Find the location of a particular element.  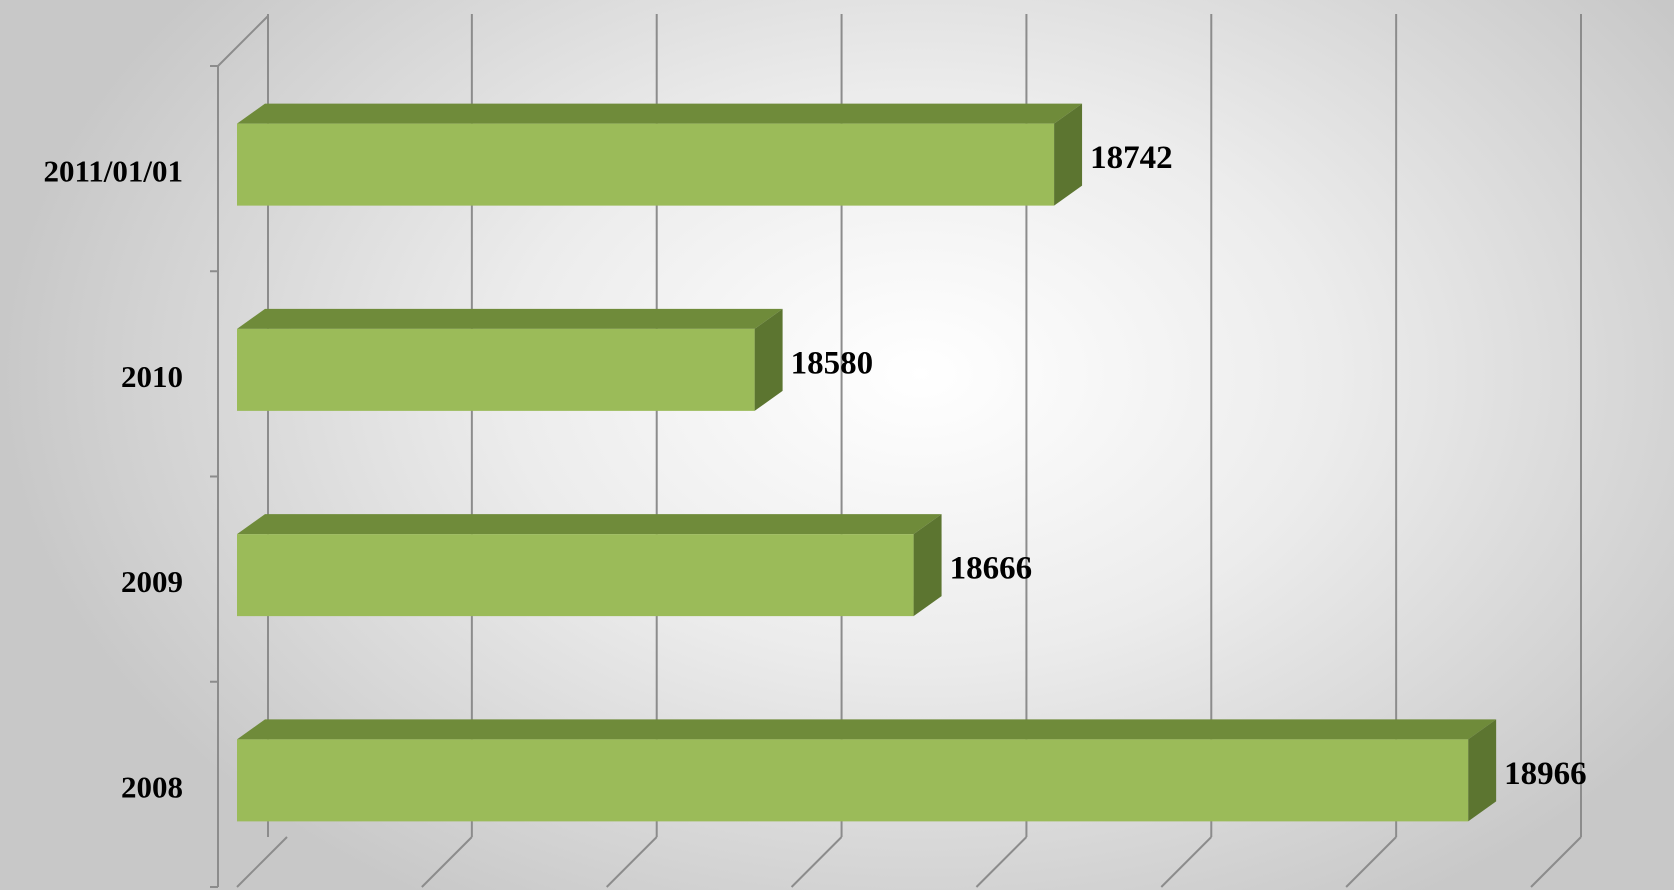

axis-top-edge is located at coordinates (243, 41).